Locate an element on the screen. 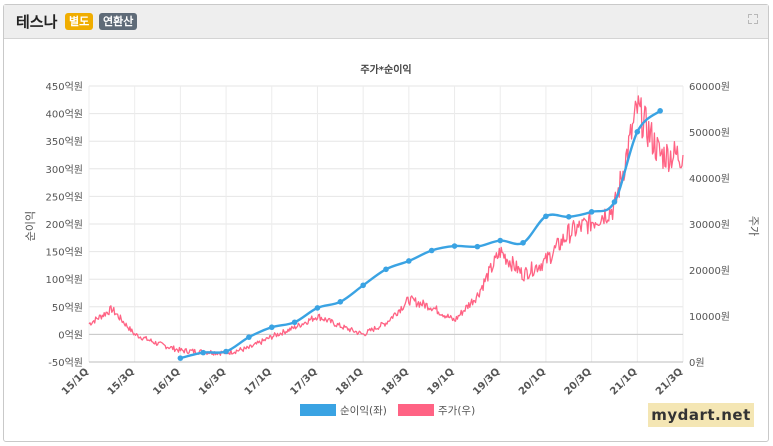 The height and width of the screenshot is (446, 773). left-tick-label: 50억원 is located at coordinates (67, 308).